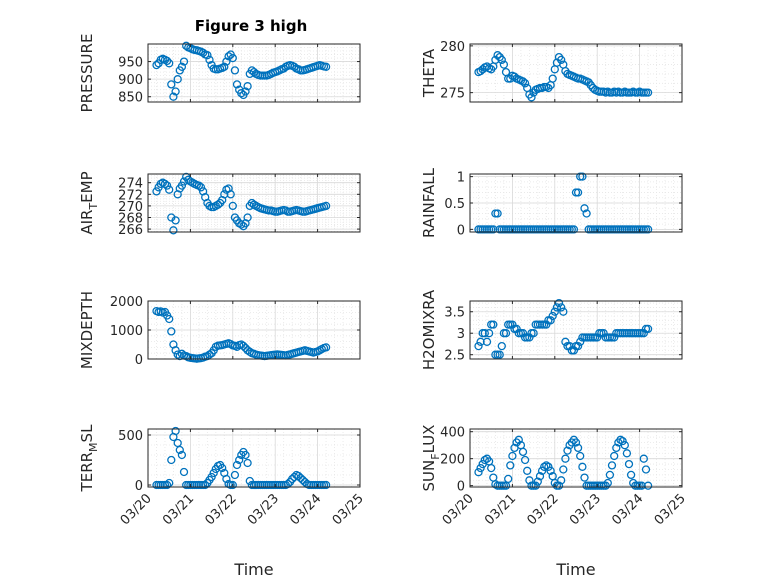 The width and height of the screenshot is (778, 583). I want to click on y-tick-label: 900, so click(130, 80).